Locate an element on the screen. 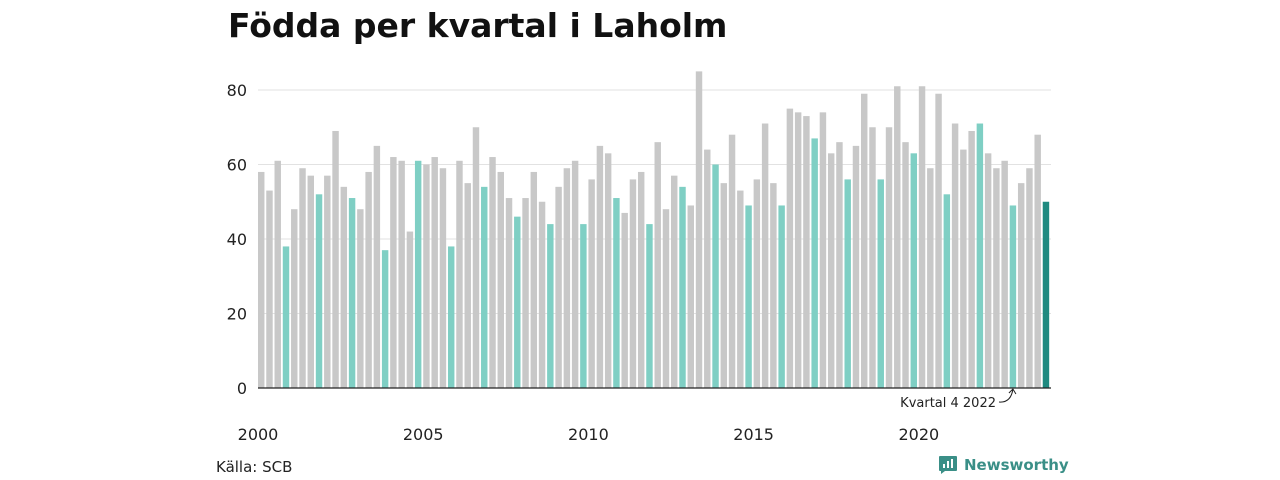 Image resolution: width=1280 pixels, height=480 pixels. y-axis-ticks: 0 20 40 60 80 is located at coordinates (237, 239).